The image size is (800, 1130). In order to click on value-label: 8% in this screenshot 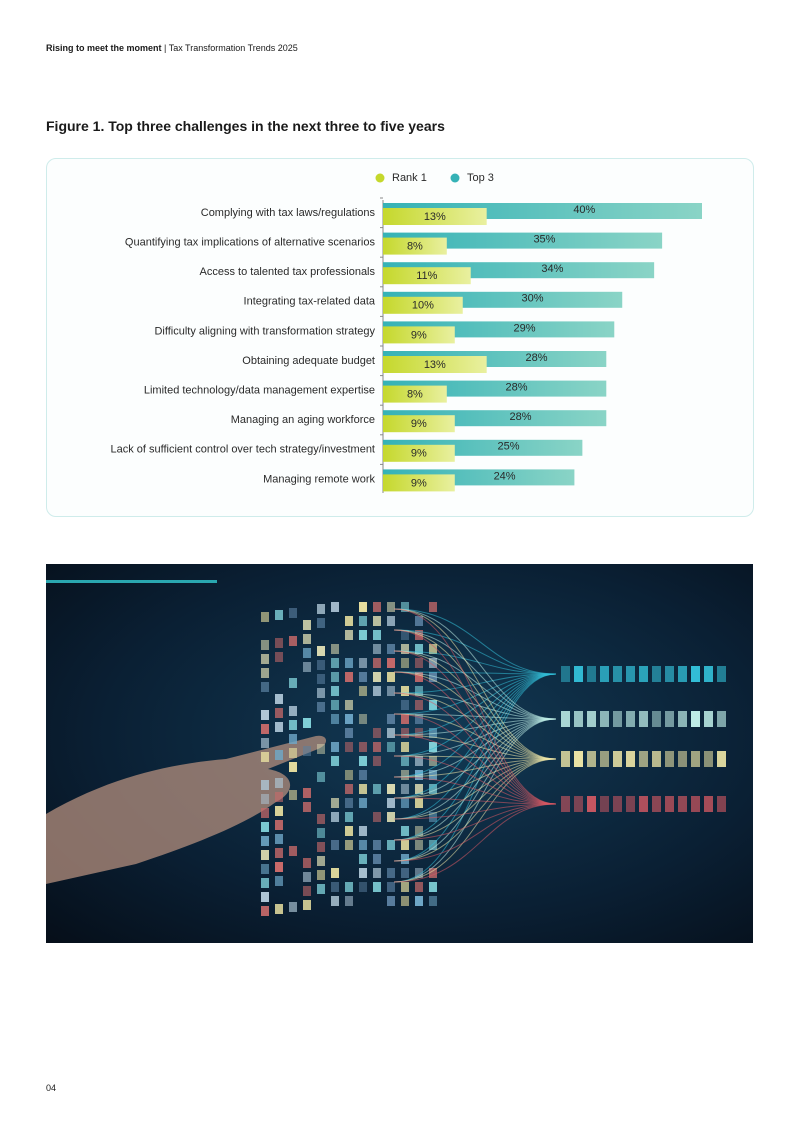, I will do `click(415, 247)`.